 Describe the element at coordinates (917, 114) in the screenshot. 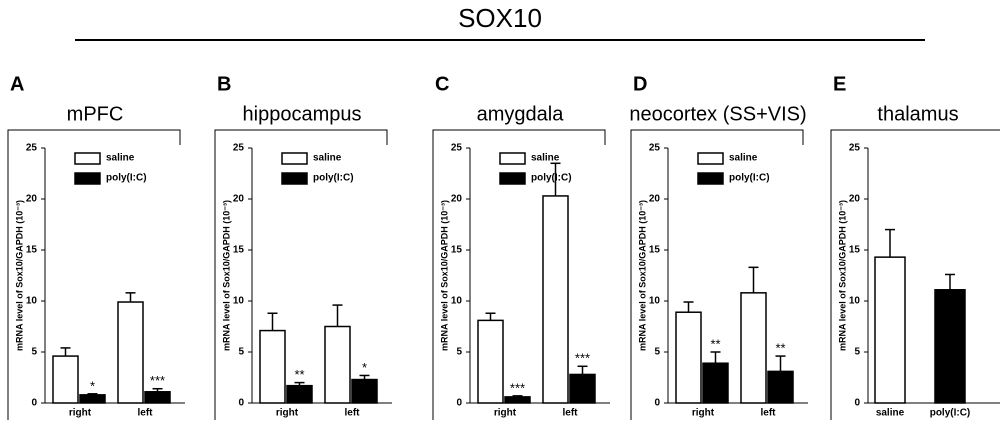

I see `panel-title: thalamus` at that location.